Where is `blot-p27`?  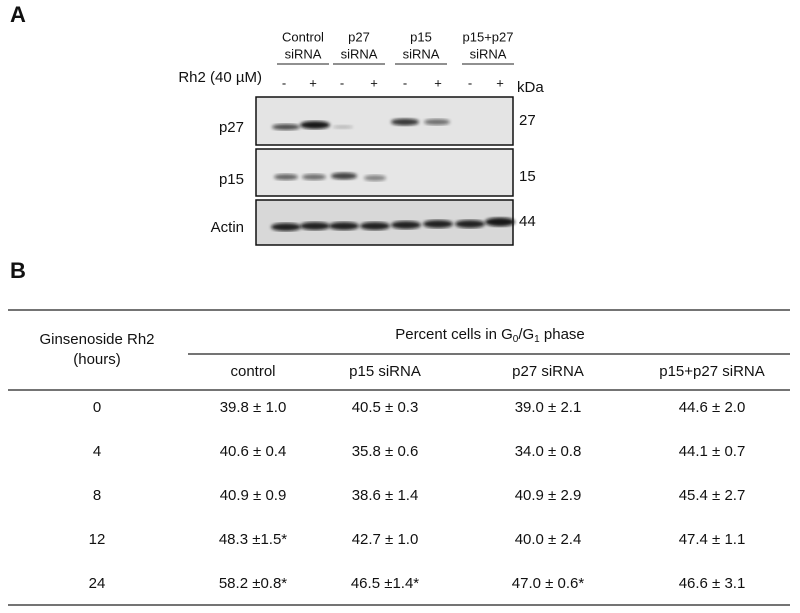
blot-p27 is located at coordinates (384, 121).